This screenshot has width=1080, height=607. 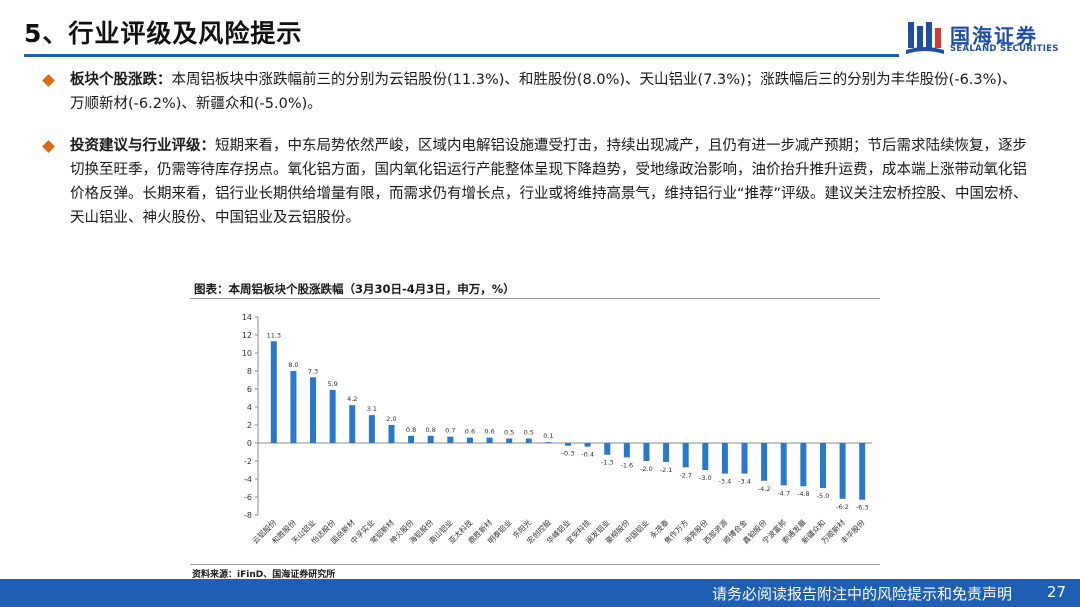 I want to click on y-tick-label: -2, so click(x=248, y=461).